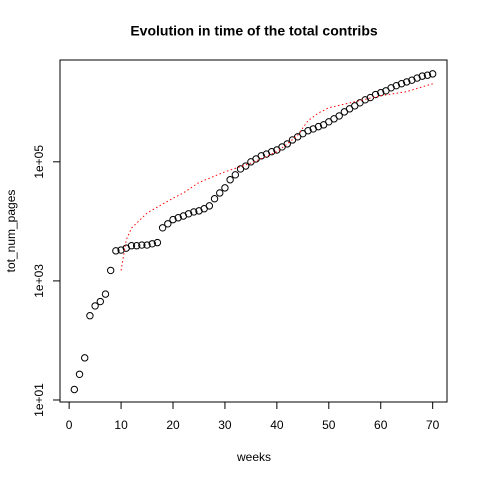 Image resolution: width=480 pixels, height=480 pixels. What do you see at coordinates (277, 425) in the screenshot?
I see `x-tick-label: 40` at bounding box center [277, 425].